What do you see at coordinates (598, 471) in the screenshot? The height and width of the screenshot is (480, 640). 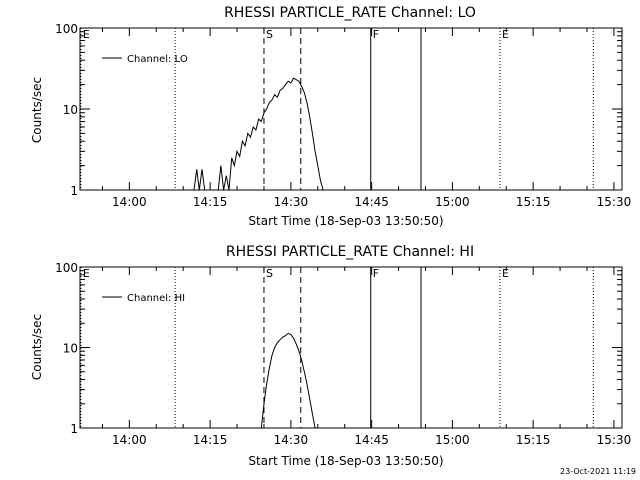 I see `footer-timestamp: 23-Oct-2021 11:19` at bounding box center [598, 471].